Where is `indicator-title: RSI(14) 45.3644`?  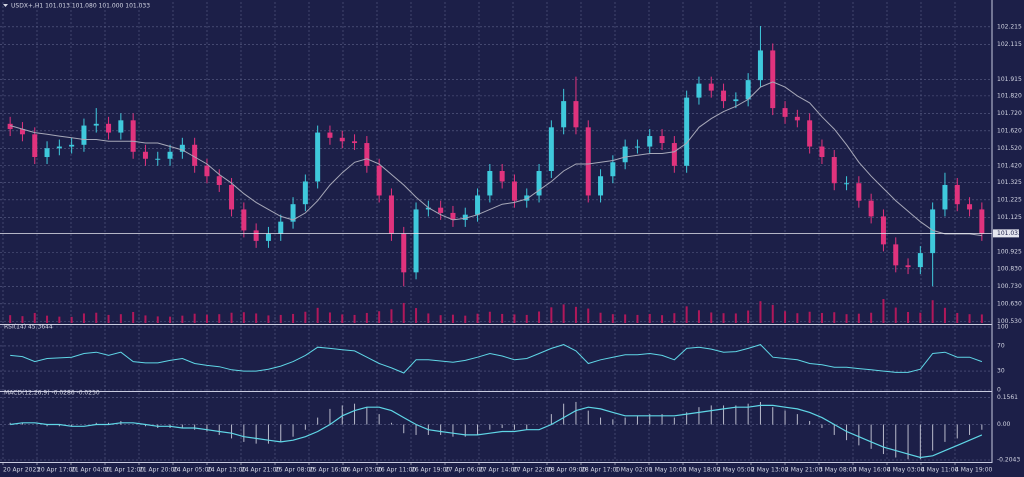 indicator-title: RSI(14) 45.3644 is located at coordinates (28, 327).